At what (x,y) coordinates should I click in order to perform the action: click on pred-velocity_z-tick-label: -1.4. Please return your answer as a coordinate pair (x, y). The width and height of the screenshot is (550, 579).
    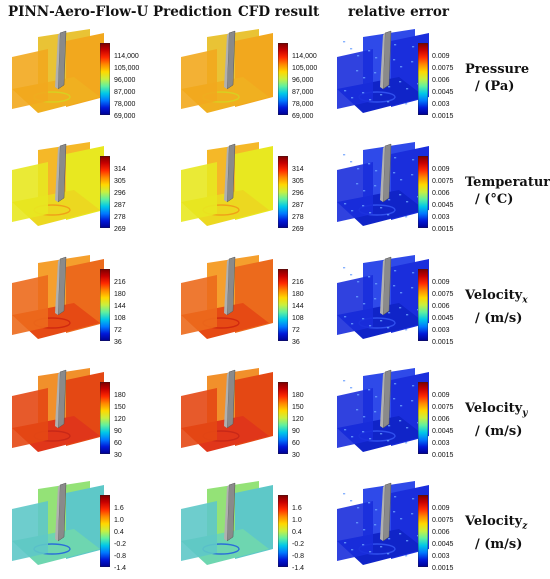
    Looking at the image, I should click on (120, 568).